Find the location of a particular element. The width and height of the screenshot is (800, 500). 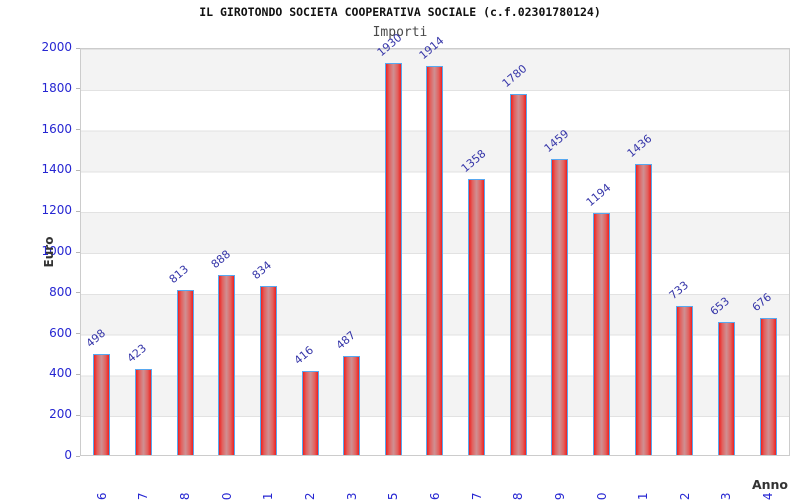

chart-subtitle: Importi is located at coordinates (400, 32).